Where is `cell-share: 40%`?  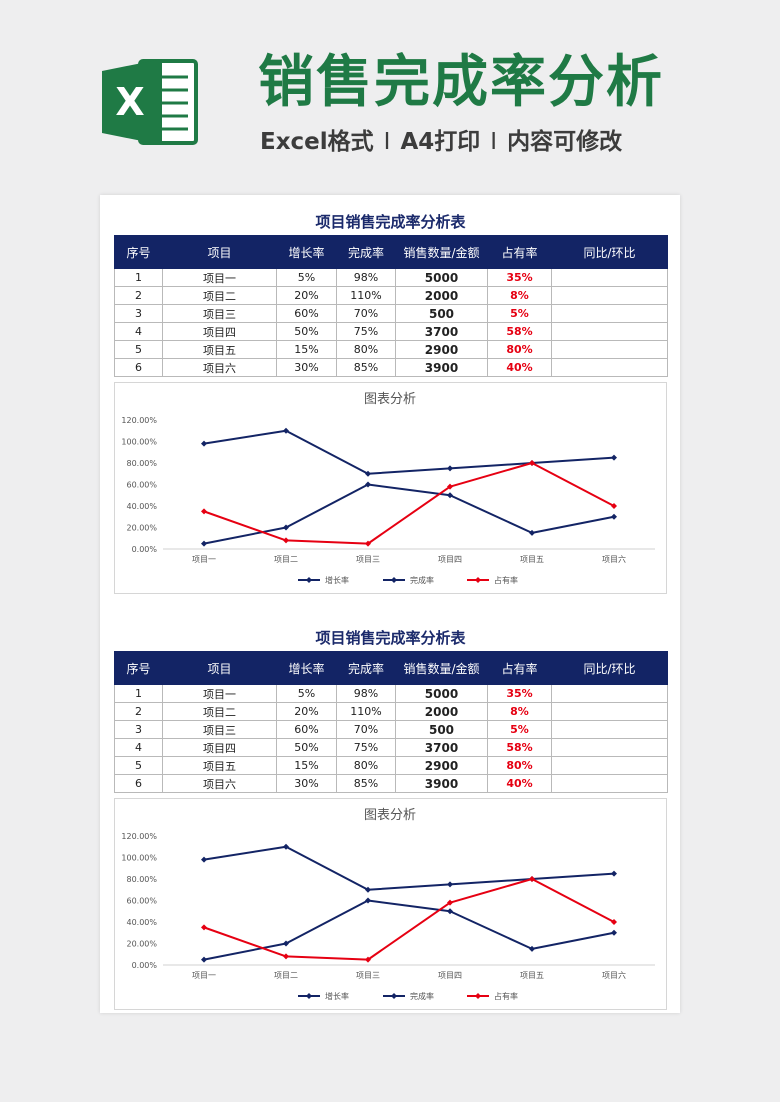 cell-share: 40% is located at coordinates (519, 783).